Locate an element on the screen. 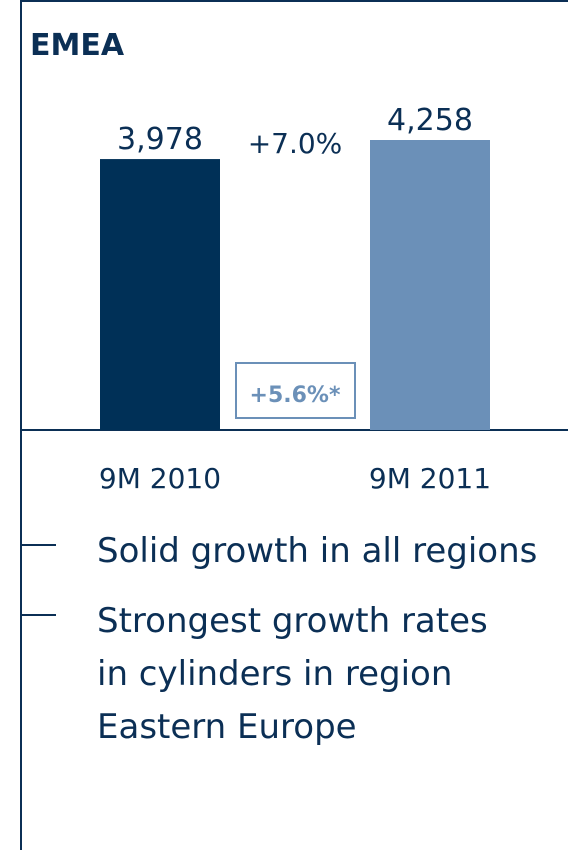 This screenshot has width=568, height=850. bullet-text: Solid growth in all regions is located at coordinates (317, 551).